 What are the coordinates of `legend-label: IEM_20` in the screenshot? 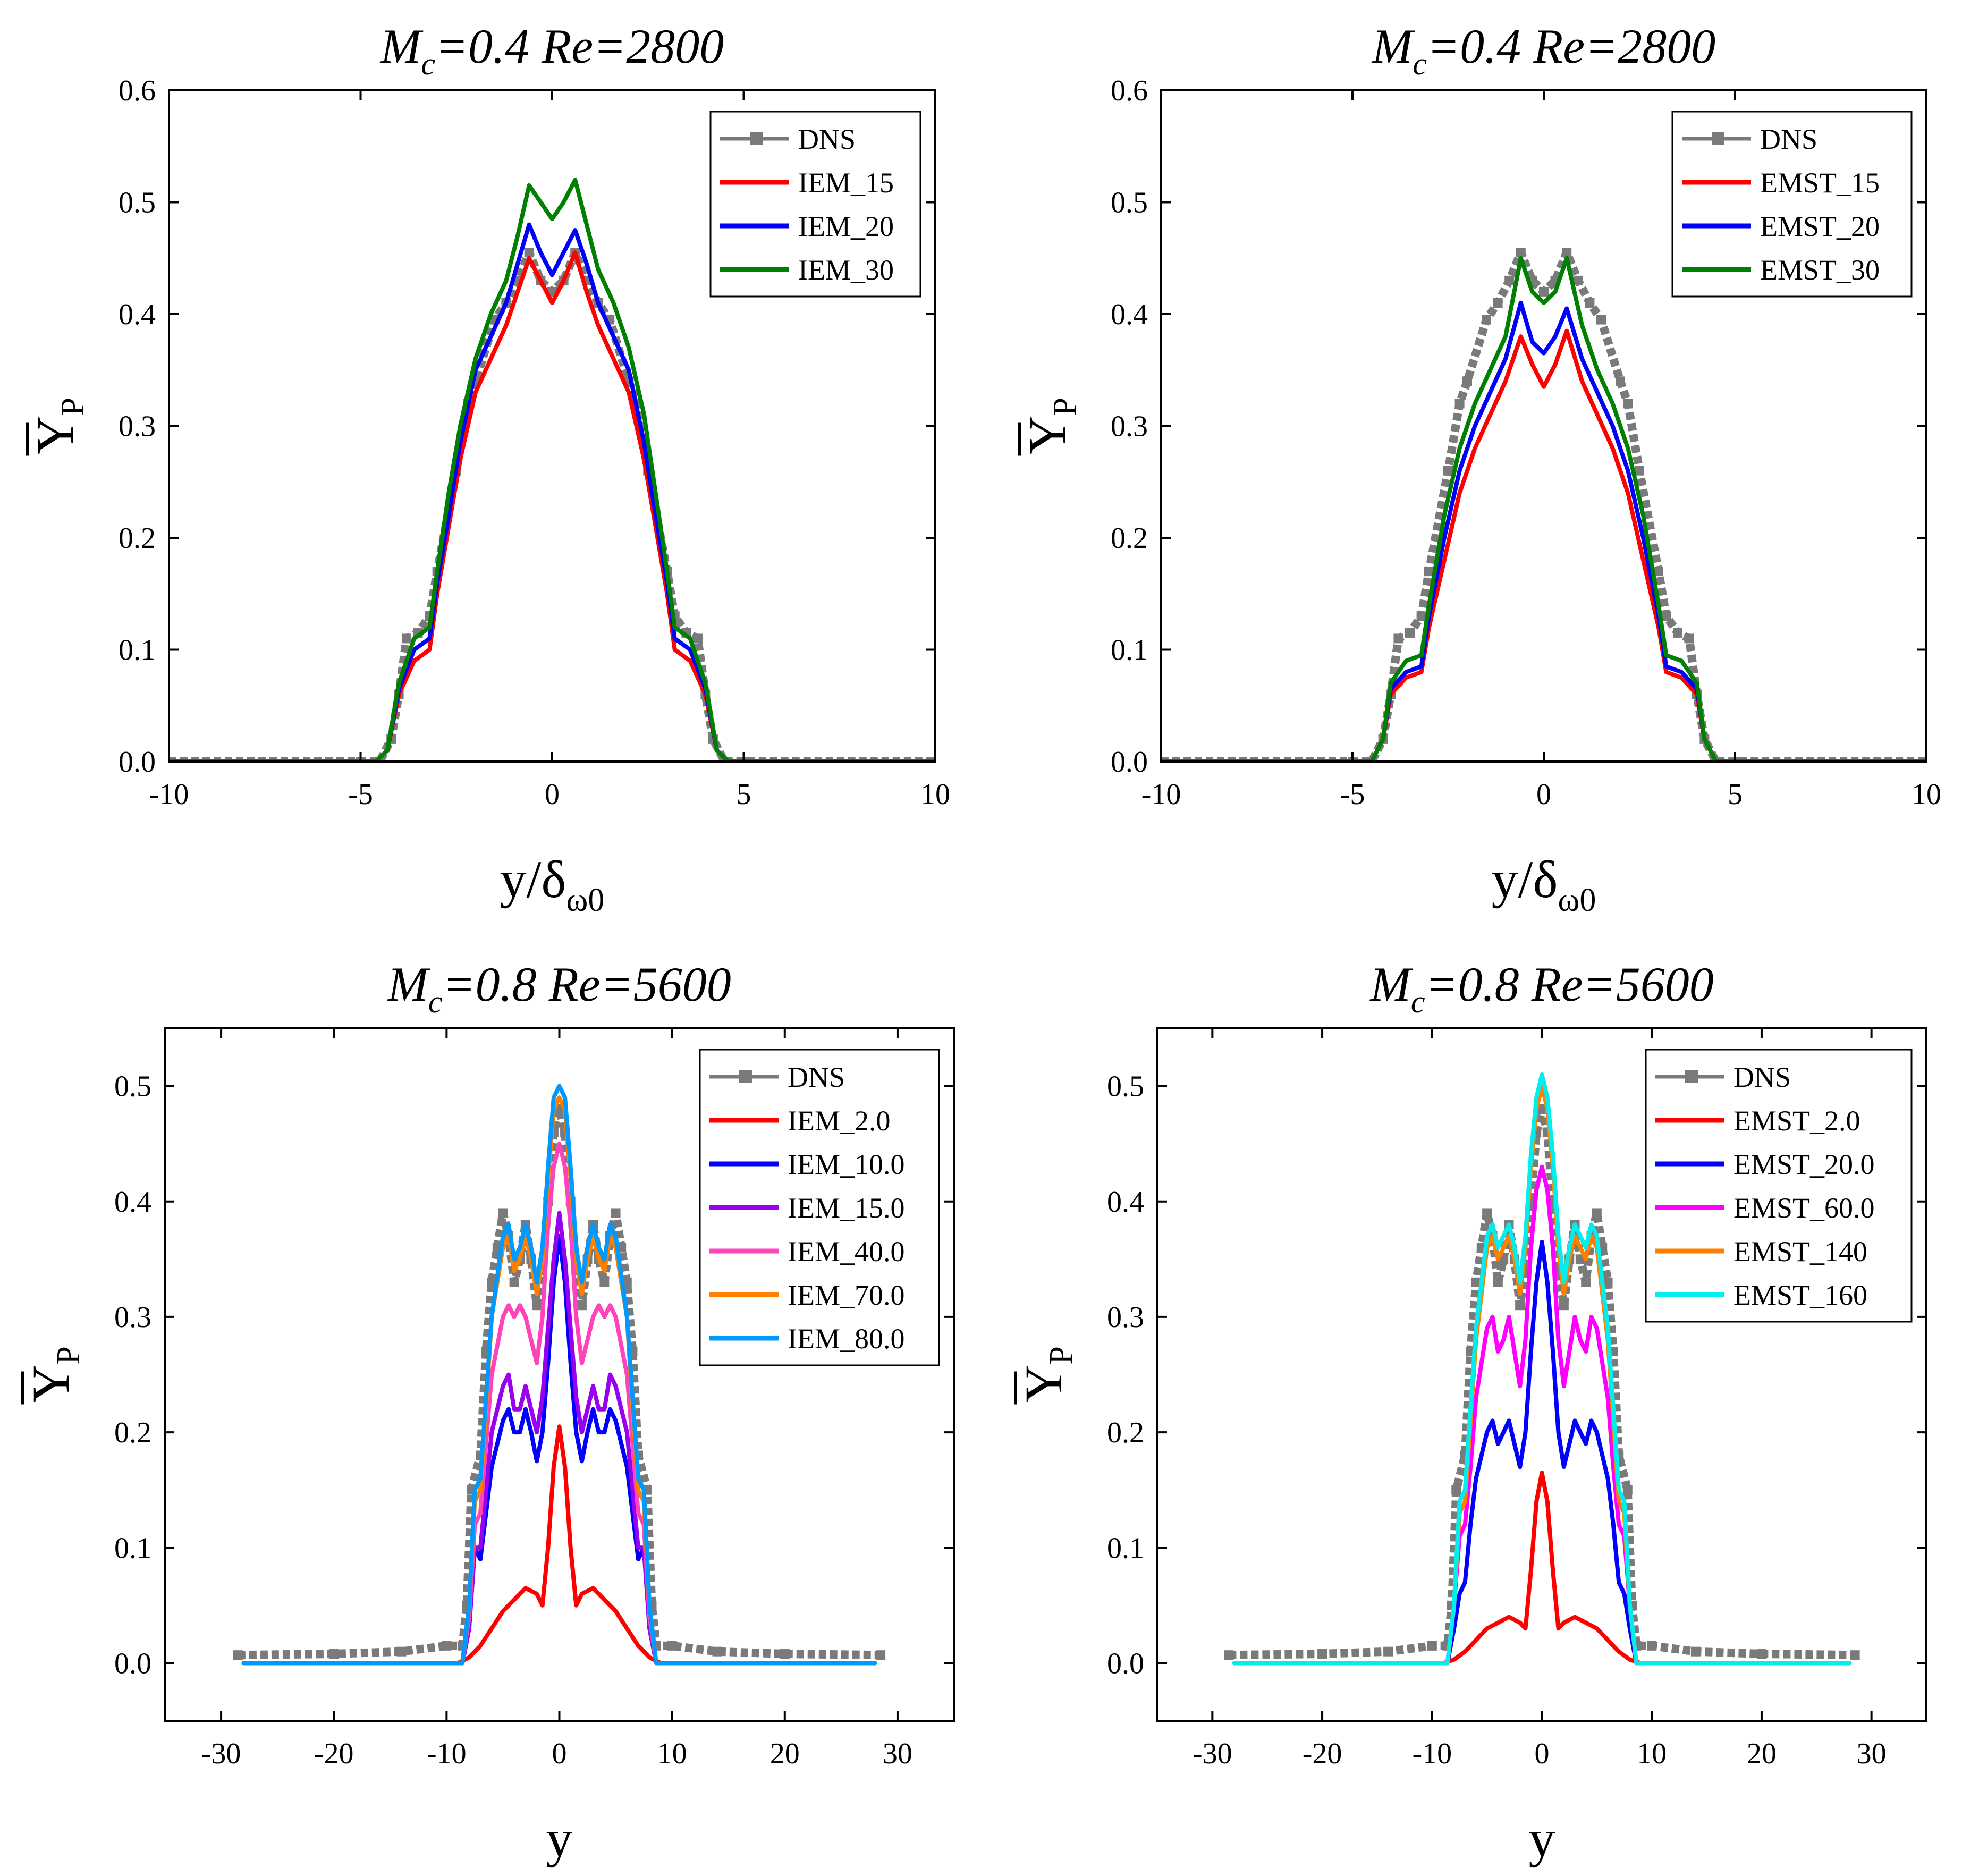 It's located at (846, 226).